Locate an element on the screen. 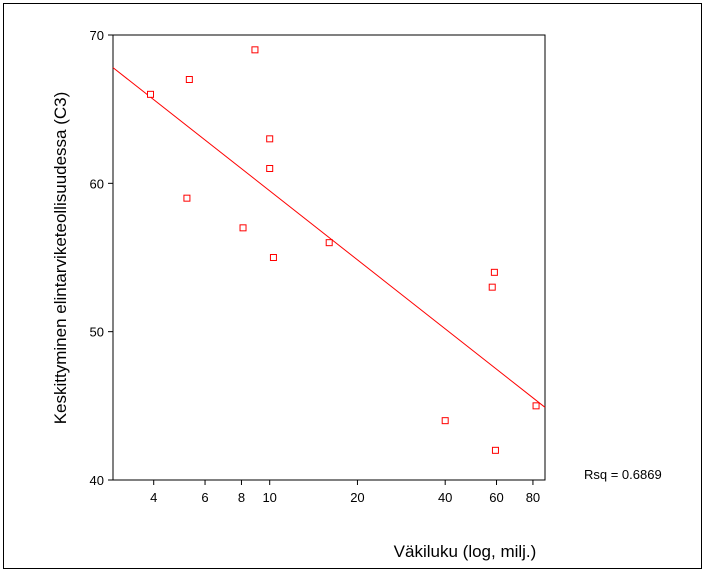 This screenshot has height=574, width=707. x-tick-label: 20 is located at coordinates (357, 497).